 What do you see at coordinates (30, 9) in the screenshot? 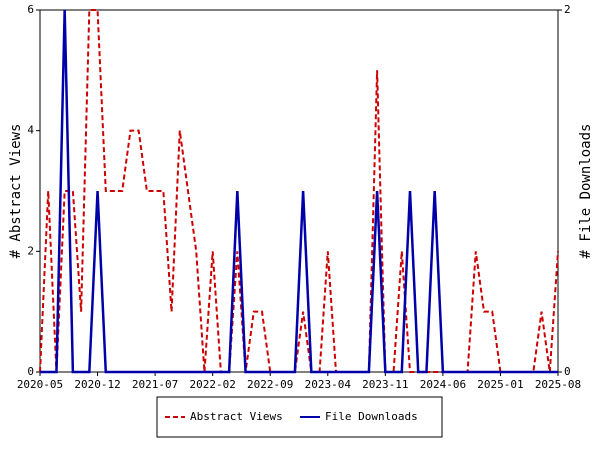
I see `y-tick-label: 6` at bounding box center [30, 9].